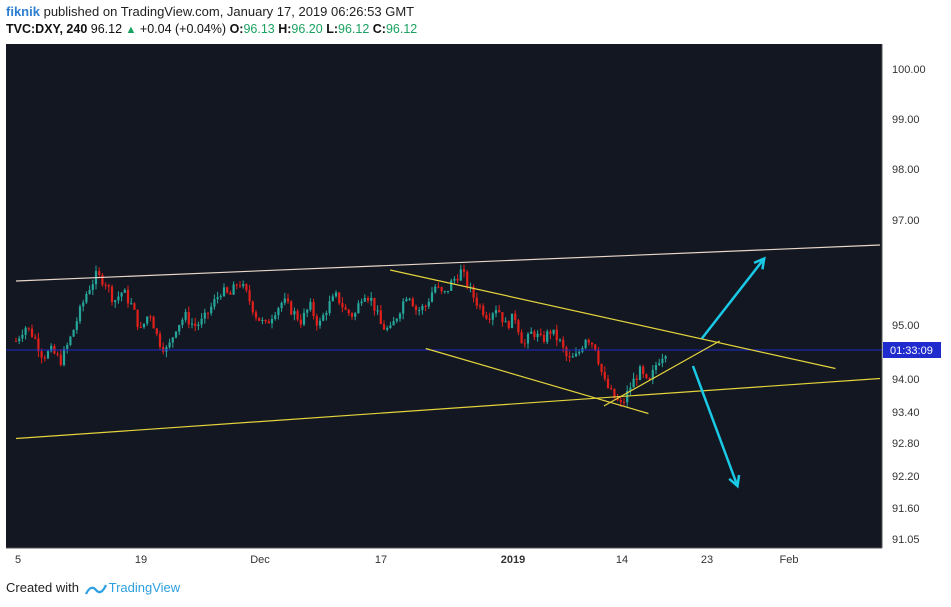  What do you see at coordinates (106, 29) in the screenshot?
I see `last-price: 96.12` at bounding box center [106, 29].